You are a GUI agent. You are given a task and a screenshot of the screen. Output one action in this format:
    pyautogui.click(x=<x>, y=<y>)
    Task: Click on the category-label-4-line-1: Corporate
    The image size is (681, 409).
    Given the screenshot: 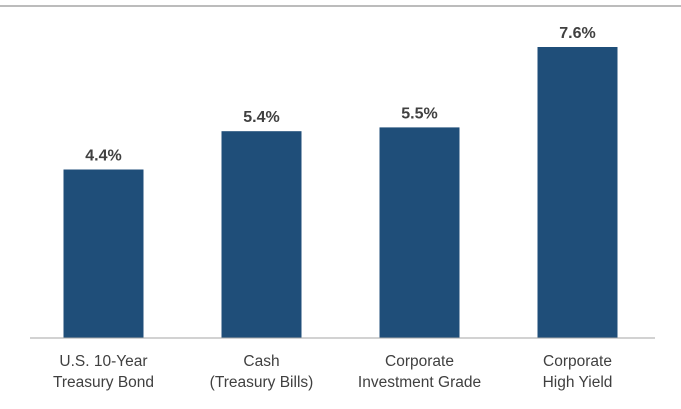 What is the action you would take?
    pyautogui.click(x=577, y=361)
    